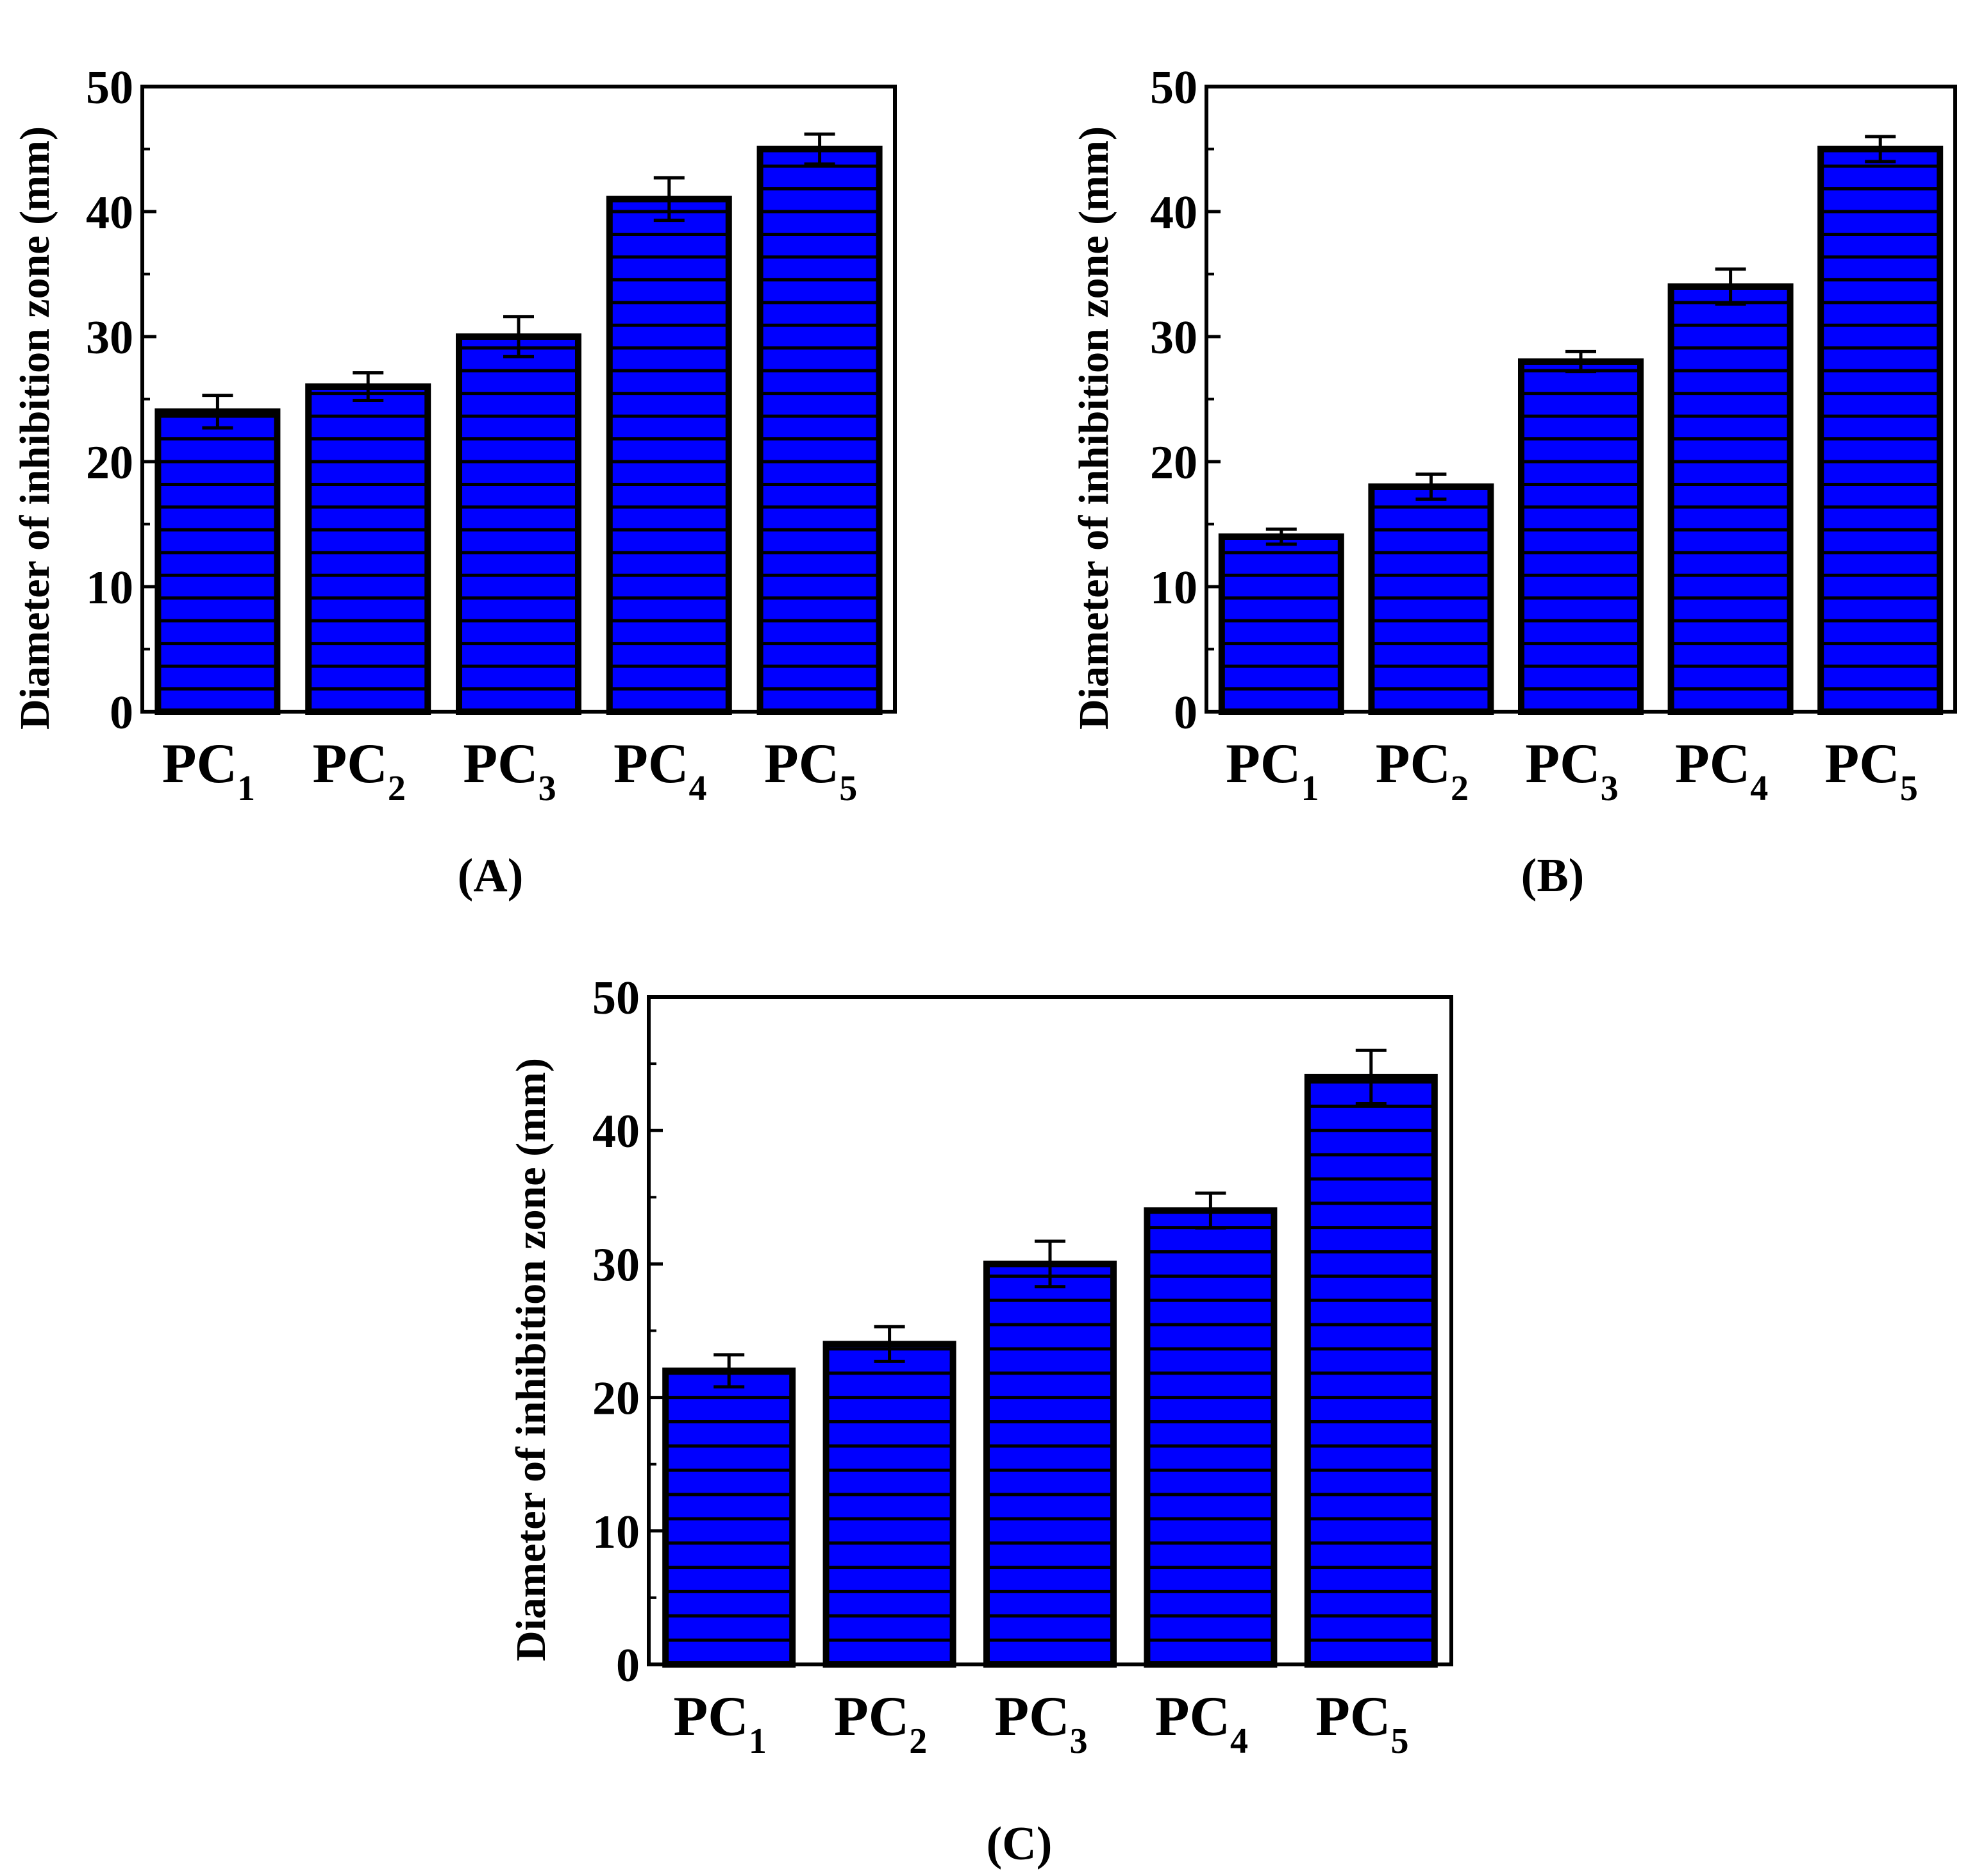  Describe the element at coordinates (491, 876) in the screenshot. I see `panel-label: (A)` at that location.